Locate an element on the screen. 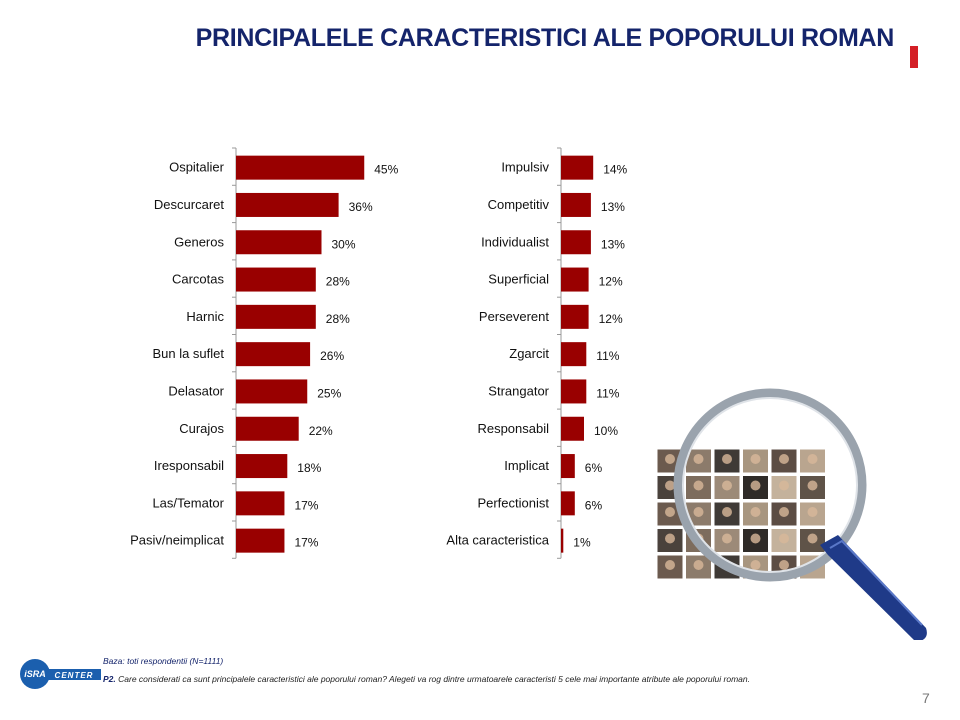 The height and width of the screenshot is (720, 960). category-label: Delasator is located at coordinates (196, 390).